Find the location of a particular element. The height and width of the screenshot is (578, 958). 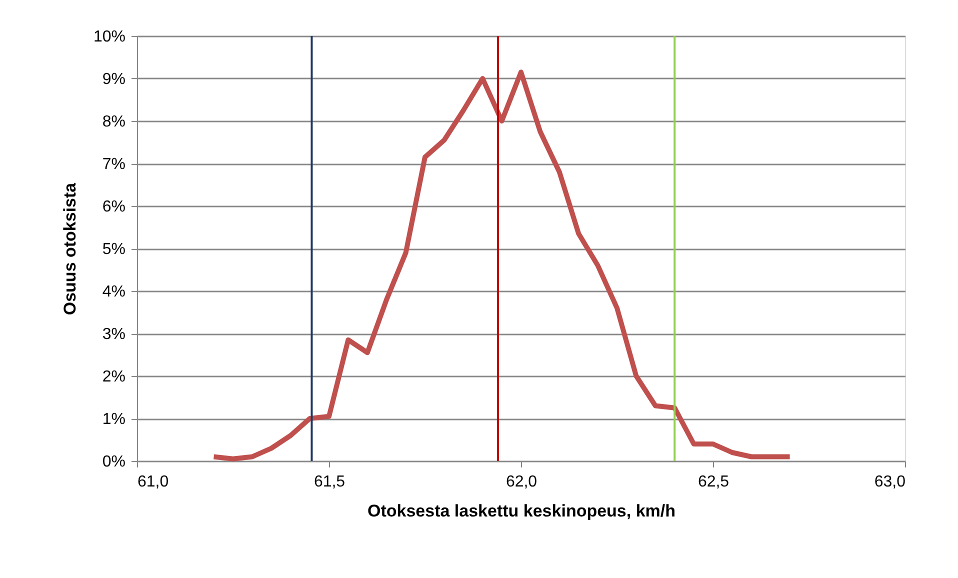

y-tick-label: 9% is located at coordinates (114, 79).